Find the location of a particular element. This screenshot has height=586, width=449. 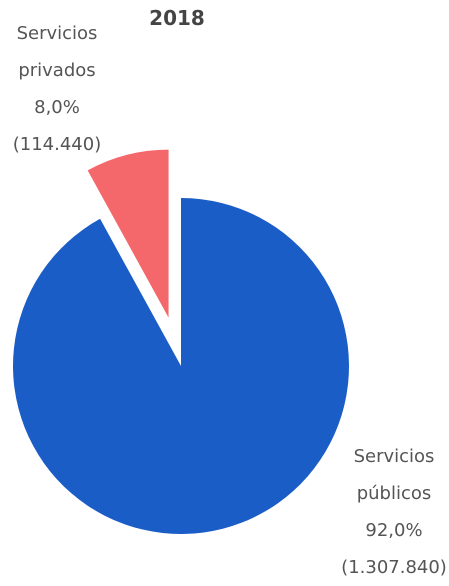

value-label: 92,0% is located at coordinates (394, 530).